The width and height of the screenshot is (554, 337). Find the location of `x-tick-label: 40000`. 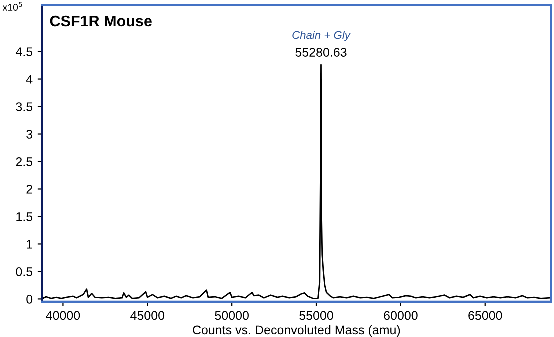

x-tick-label: 40000 is located at coordinates (63, 315).